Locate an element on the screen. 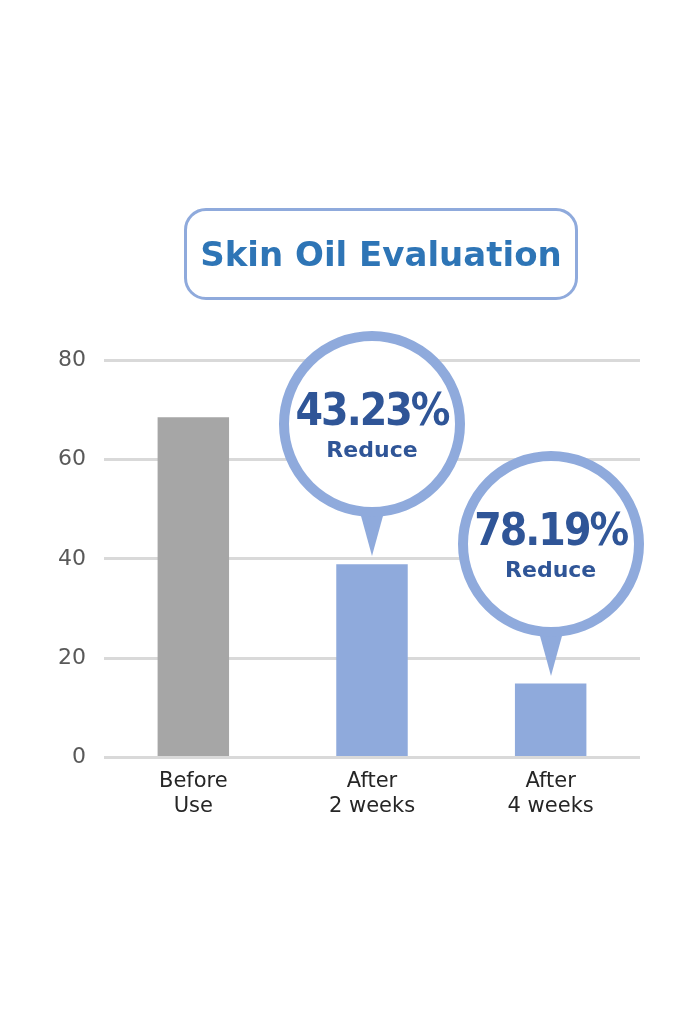 The height and width of the screenshot is (1012, 700). annotation: 78.19% Reduce is located at coordinates (551, 543).